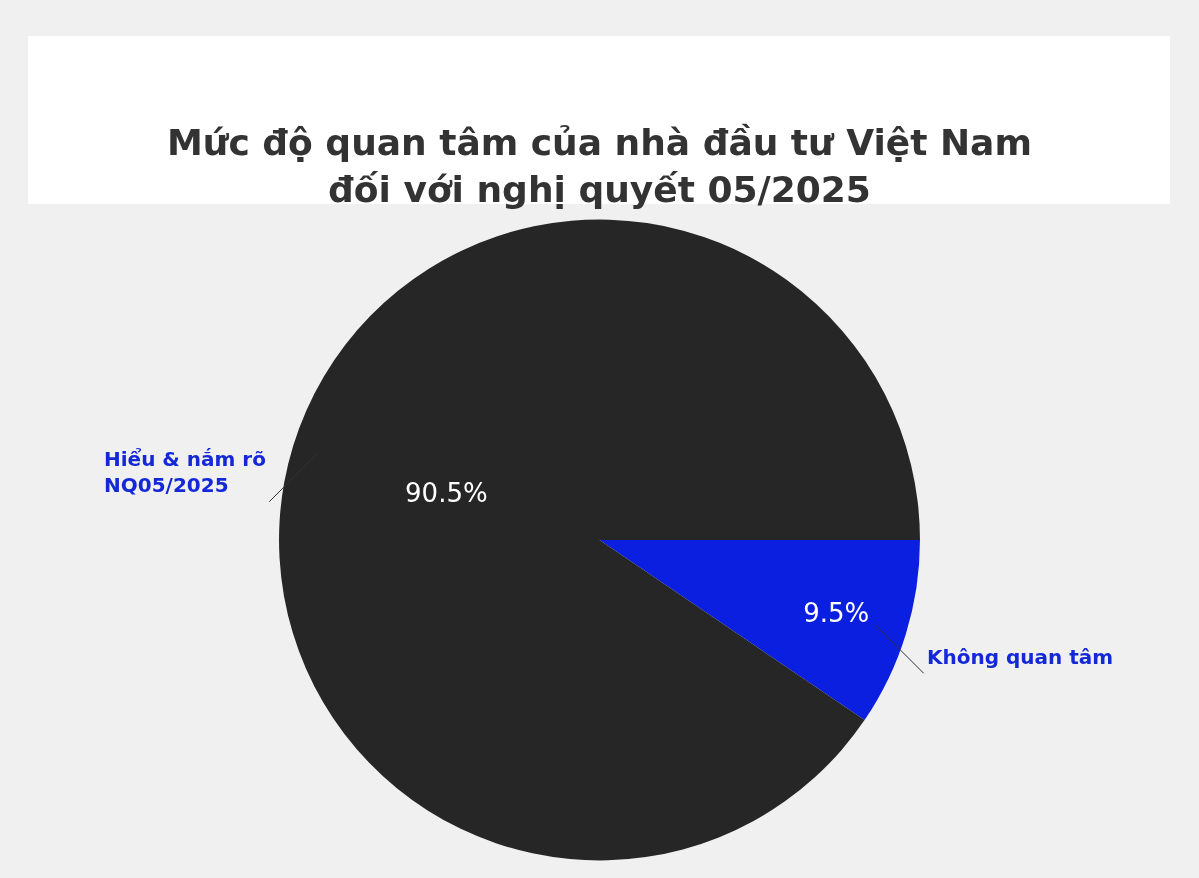 This screenshot has width=1199, height=878. What do you see at coordinates (599, 166) in the screenshot?
I see `chart-title: Mức độ quan tâm của nhà đầu tư Việt Nam đối với nghị quyết 05/2025` at bounding box center [599, 166].